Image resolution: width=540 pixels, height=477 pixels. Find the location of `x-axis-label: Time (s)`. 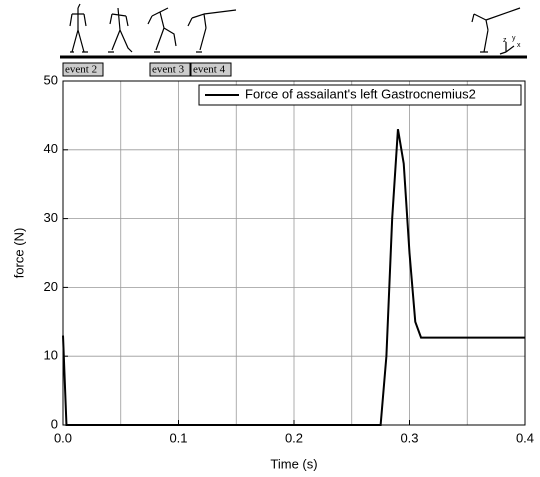

x-axis-label: Time (s) is located at coordinates (293, 463).